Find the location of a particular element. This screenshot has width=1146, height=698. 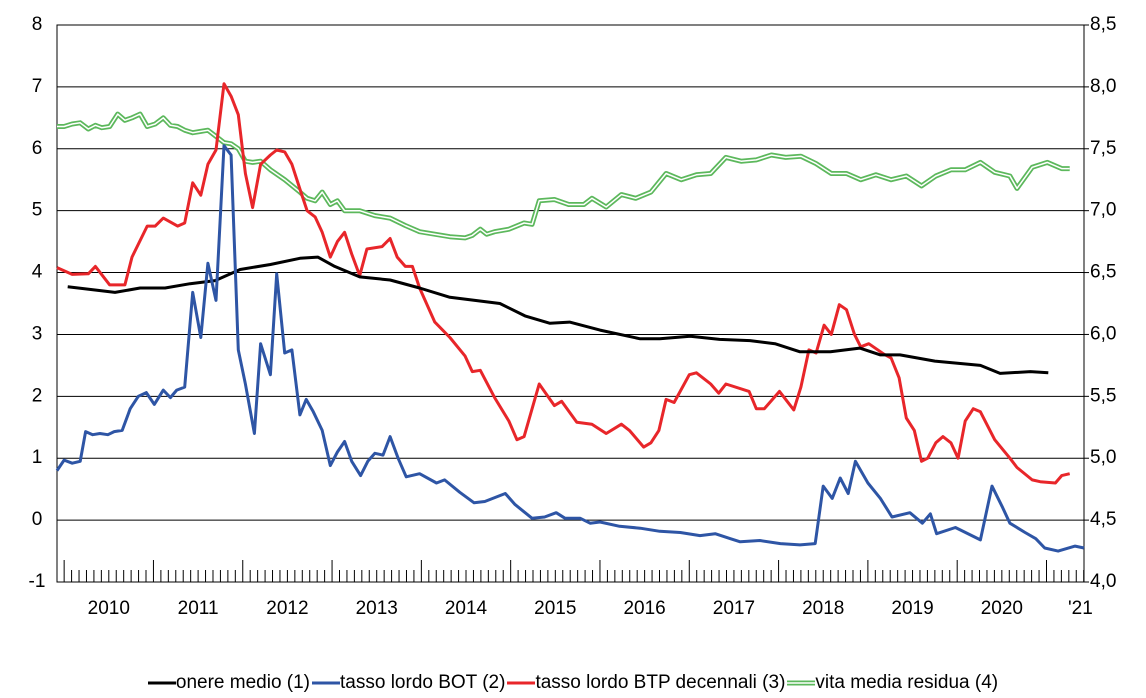

x-tick-label: 2016 is located at coordinates (644, 608).